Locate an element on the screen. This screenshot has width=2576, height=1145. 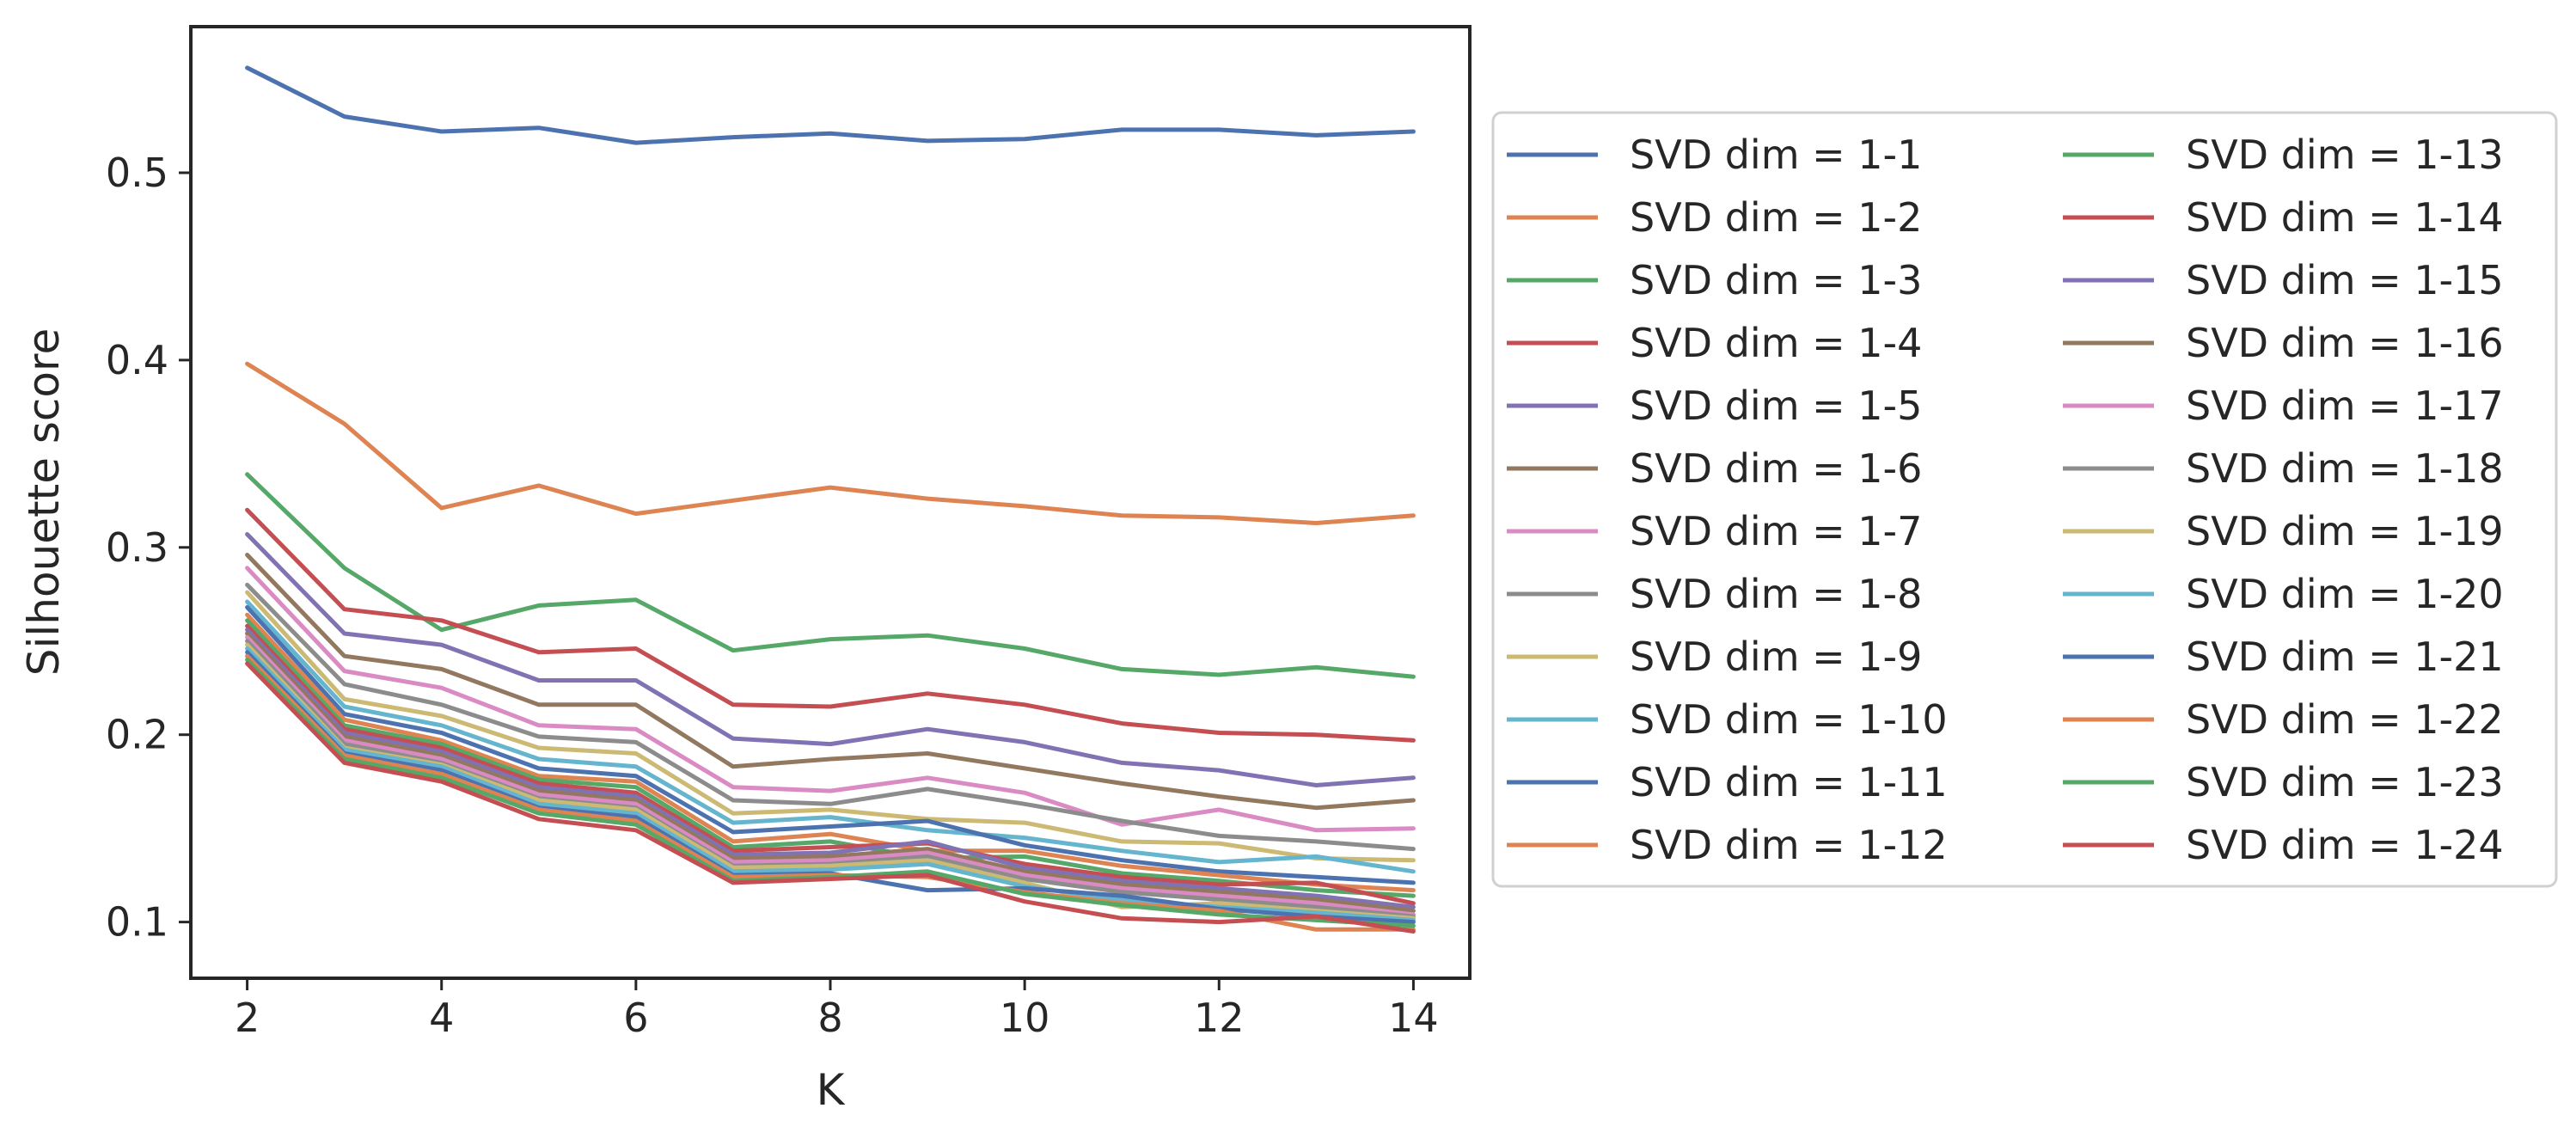
legend-label-16: SVD dim = 1-16 is located at coordinates (2345, 343).